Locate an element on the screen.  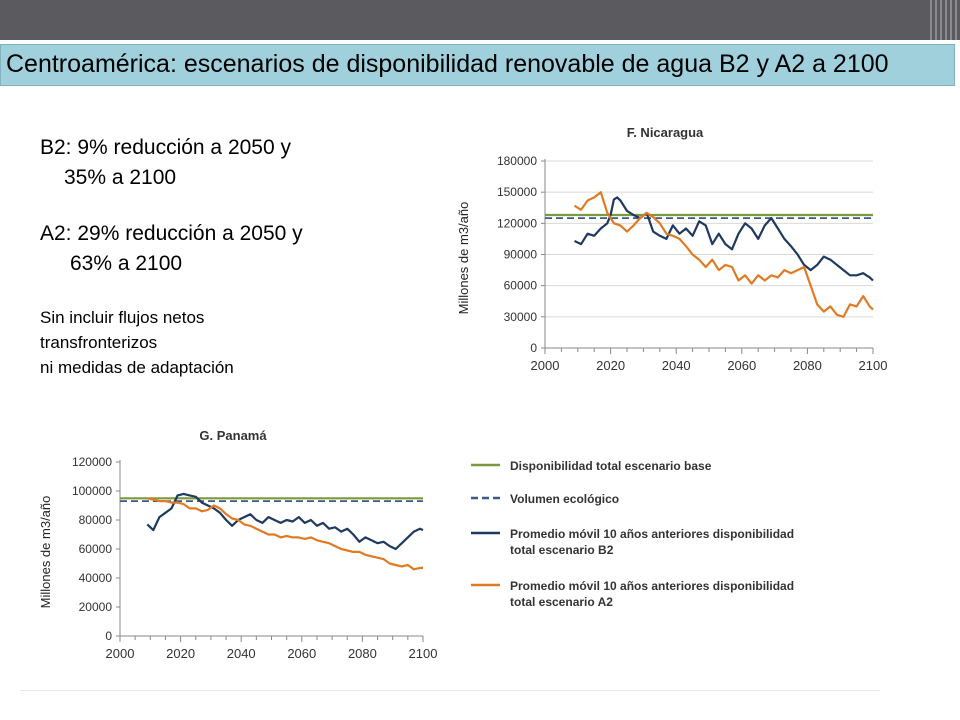
chart1-xtick-label: 2080 is located at coordinates (807, 365).